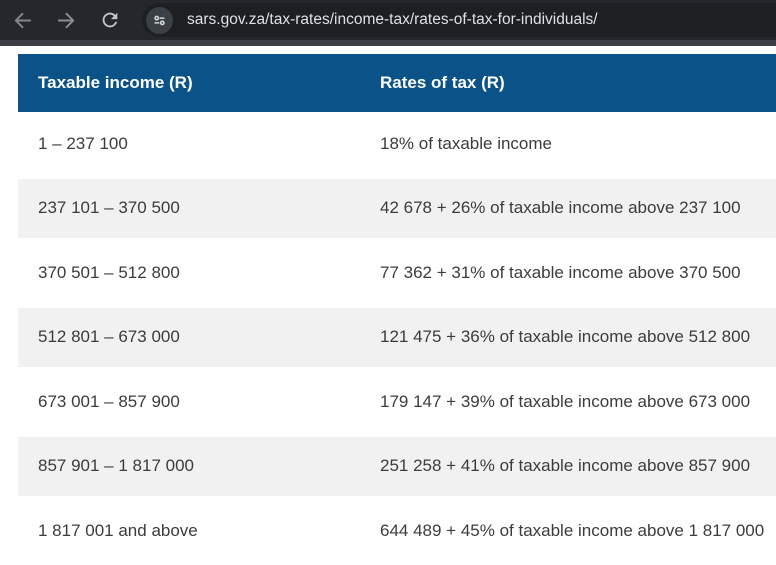 The height and width of the screenshot is (565, 776). I want to click on page-top-strip, so click(388, 43).